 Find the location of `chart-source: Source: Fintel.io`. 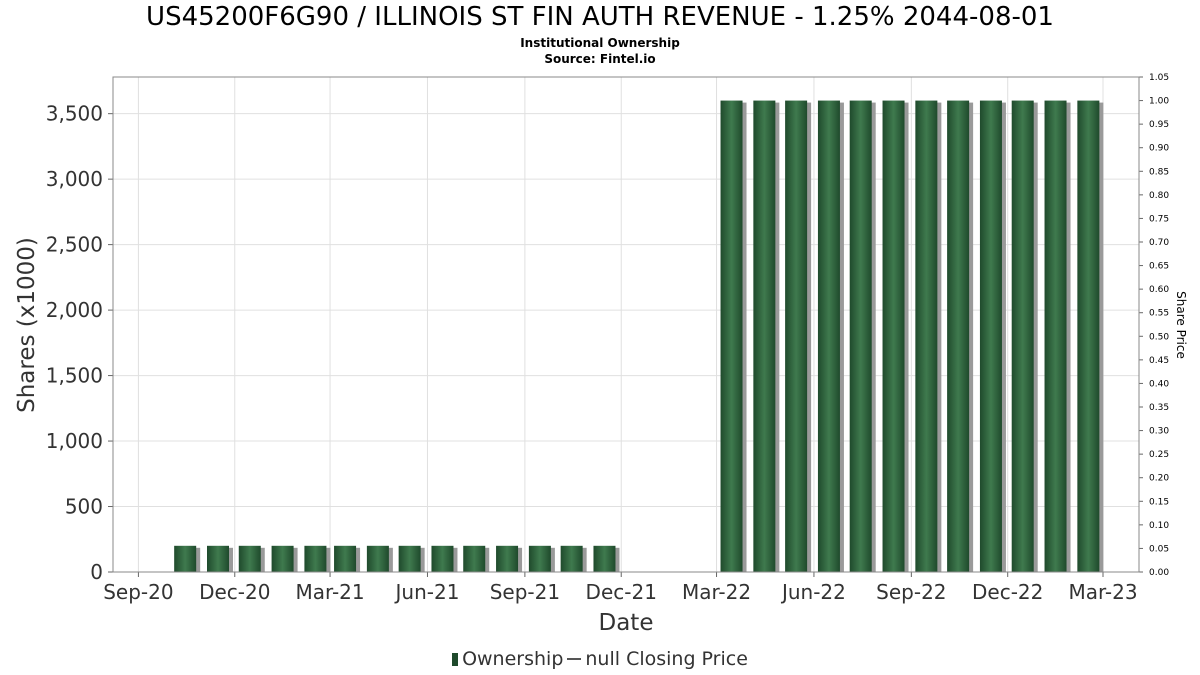

chart-source: Source: Fintel.io is located at coordinates (600, 59).